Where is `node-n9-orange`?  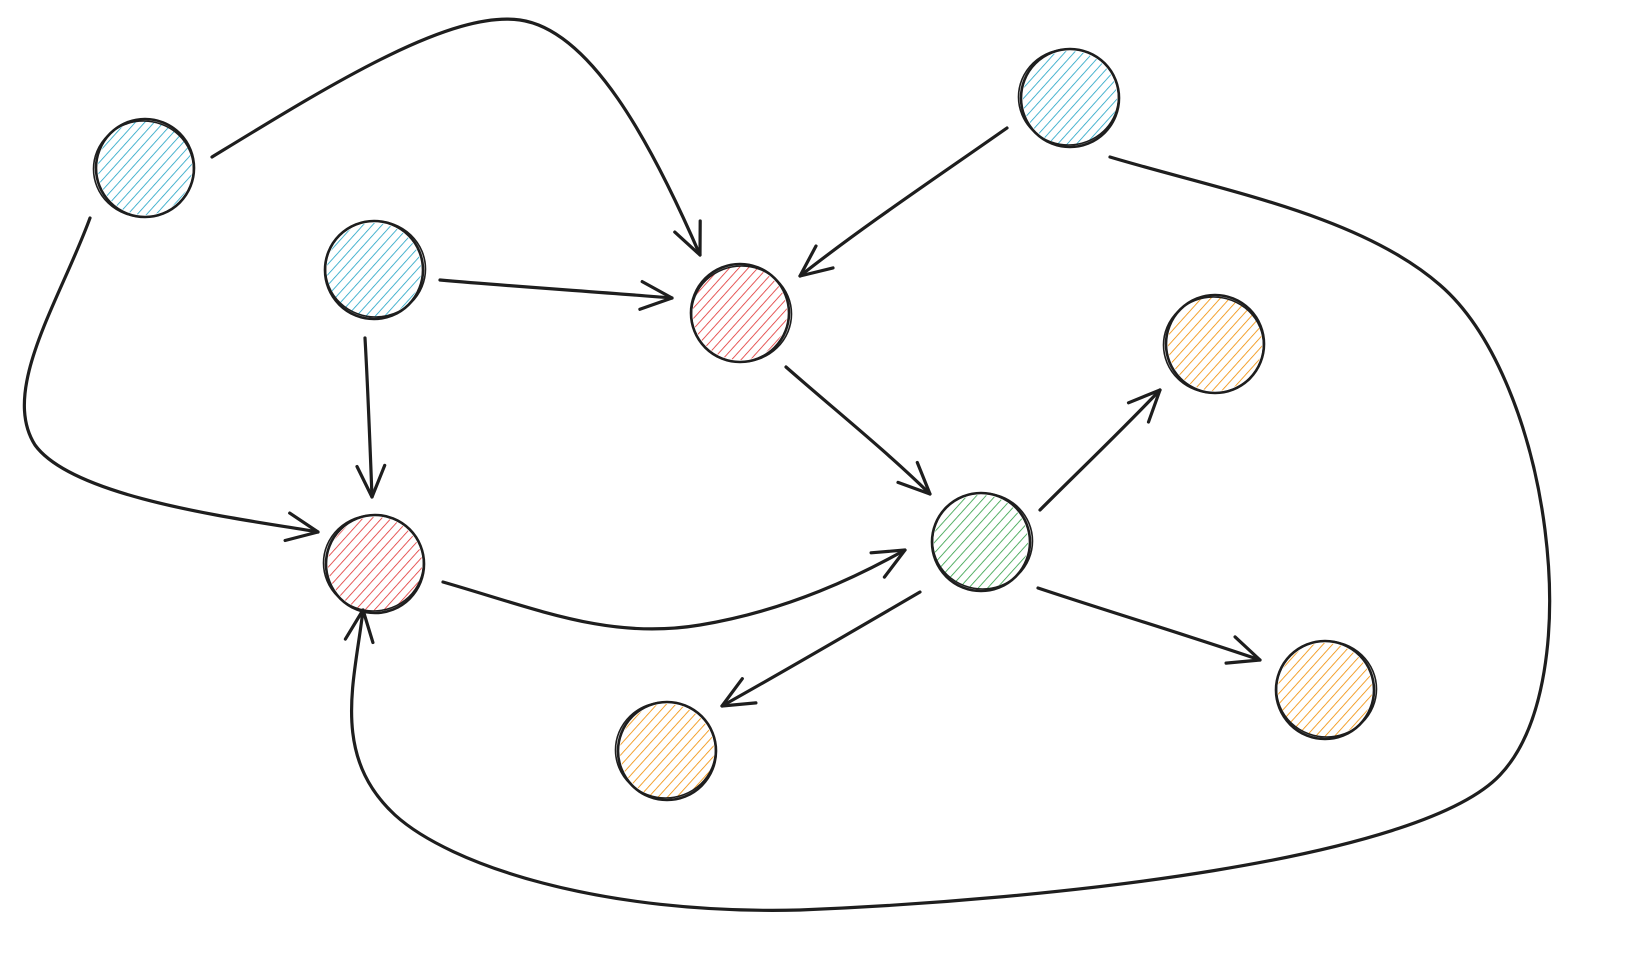
node-n9-orange is located at coordinates (666, 751).